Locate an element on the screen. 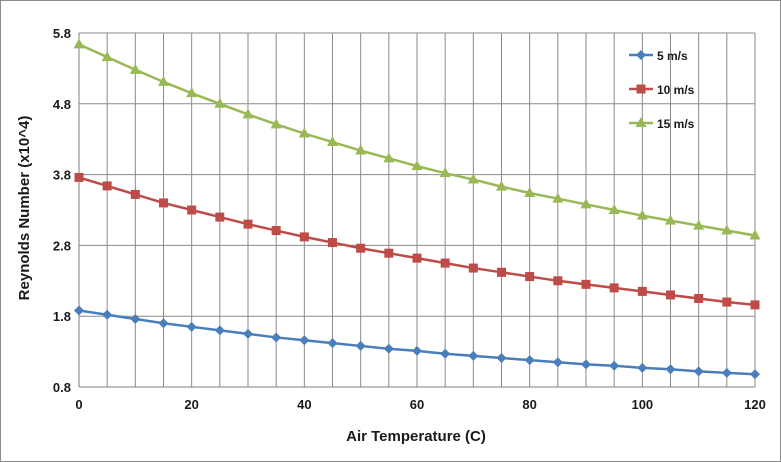 This screenshot has width=781, height=462. y-tick-label: 4.8 is located at coordinates (62, 104).